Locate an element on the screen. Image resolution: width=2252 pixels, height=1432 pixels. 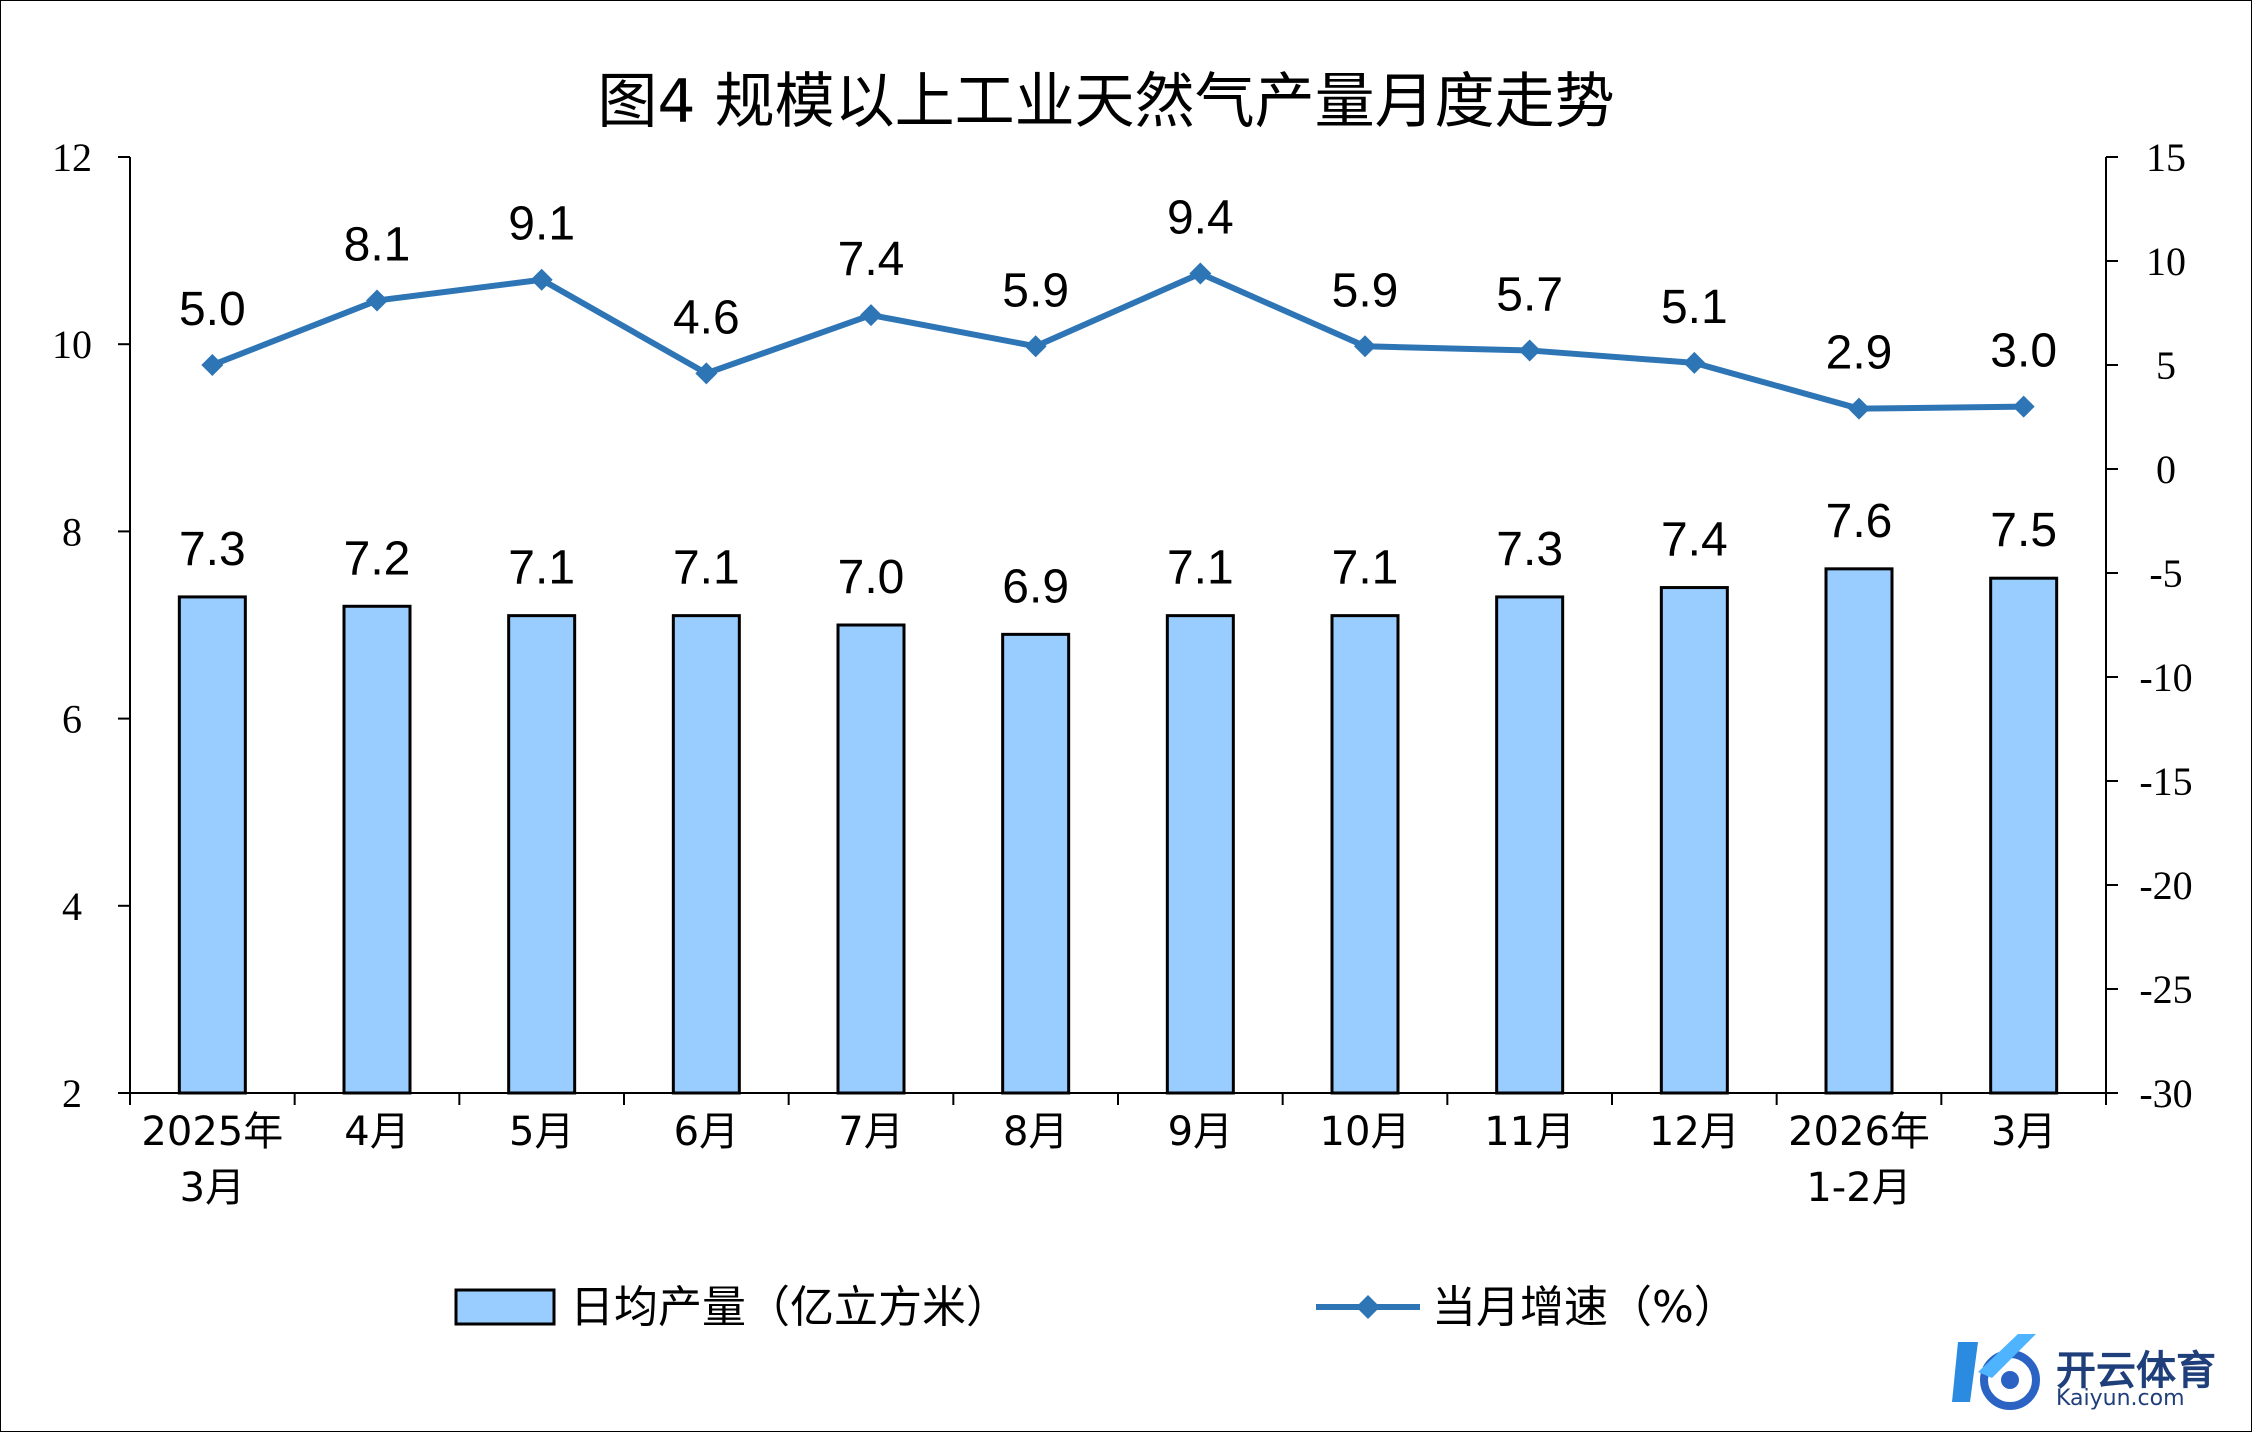
right-tick-label: -25 is located at coordinates (2165, 989).